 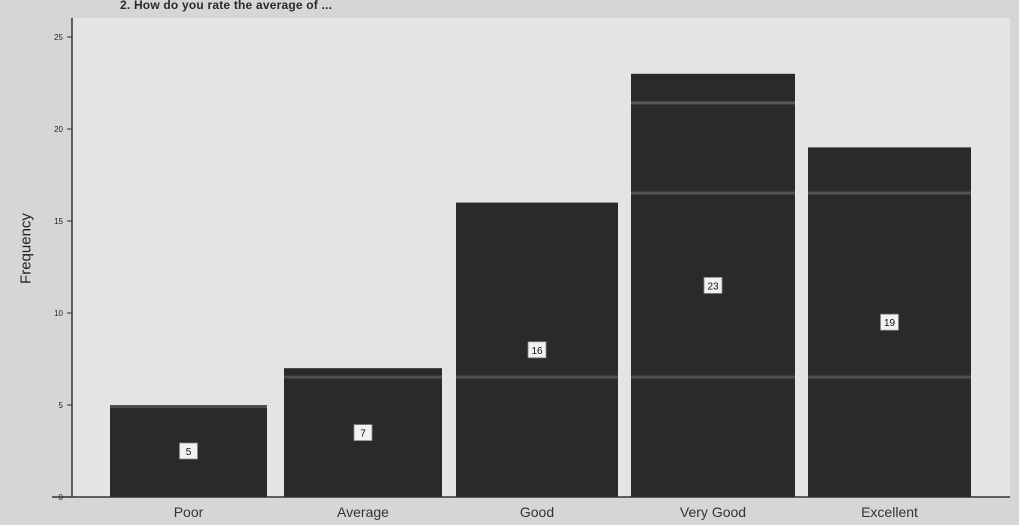 I want to click on x-tick-label: Excellent, so click(x=889, y=512).